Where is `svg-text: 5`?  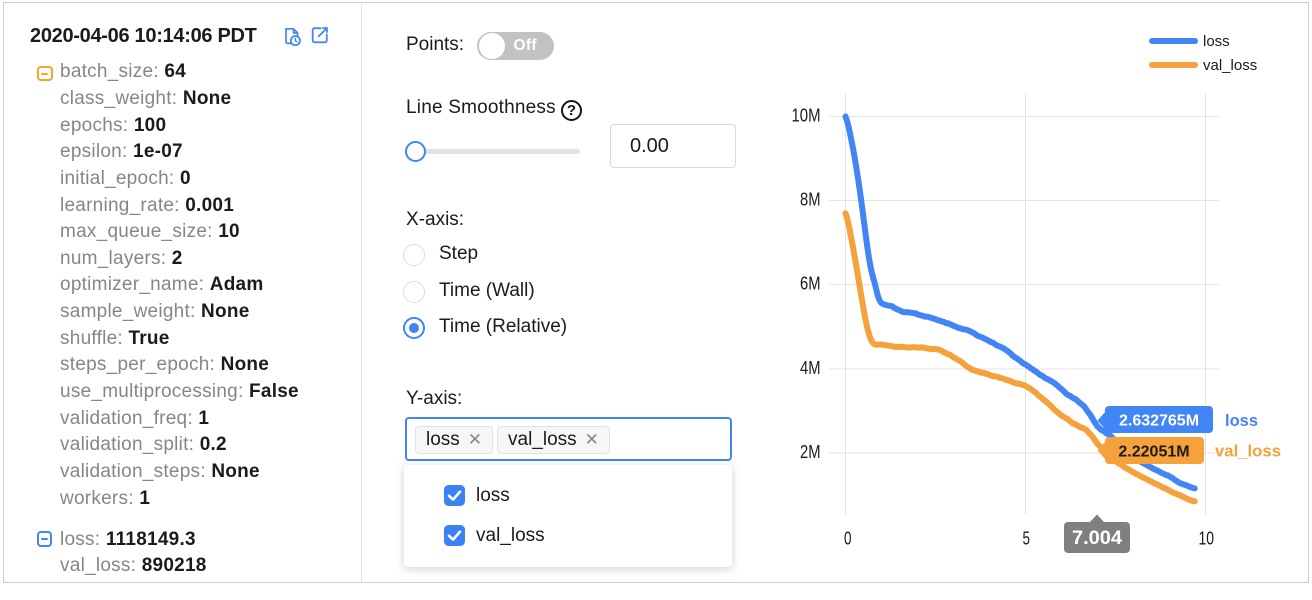 svg-text: 5 is located at coordinates (1027, 539).